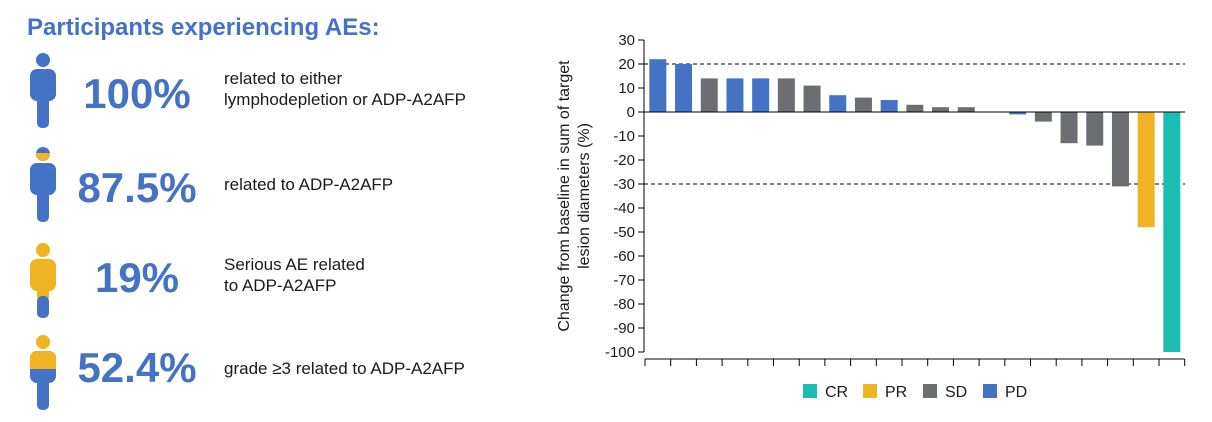 The height and width of the screenshot is (422, 1212). What do you see at coordinates (584, 196) in the screenshot?
I see `y-axis-label-line-2: lesion diameters (%)` at bounding box center [584, 196].